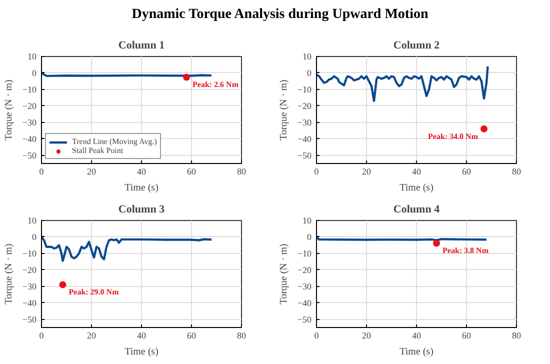 This screenshot has width=550, height=364. Describe the element at coordinates (114, 141) in the screenshot. I see `legend-label: Trend Line (Moving Avg.)` at that location.